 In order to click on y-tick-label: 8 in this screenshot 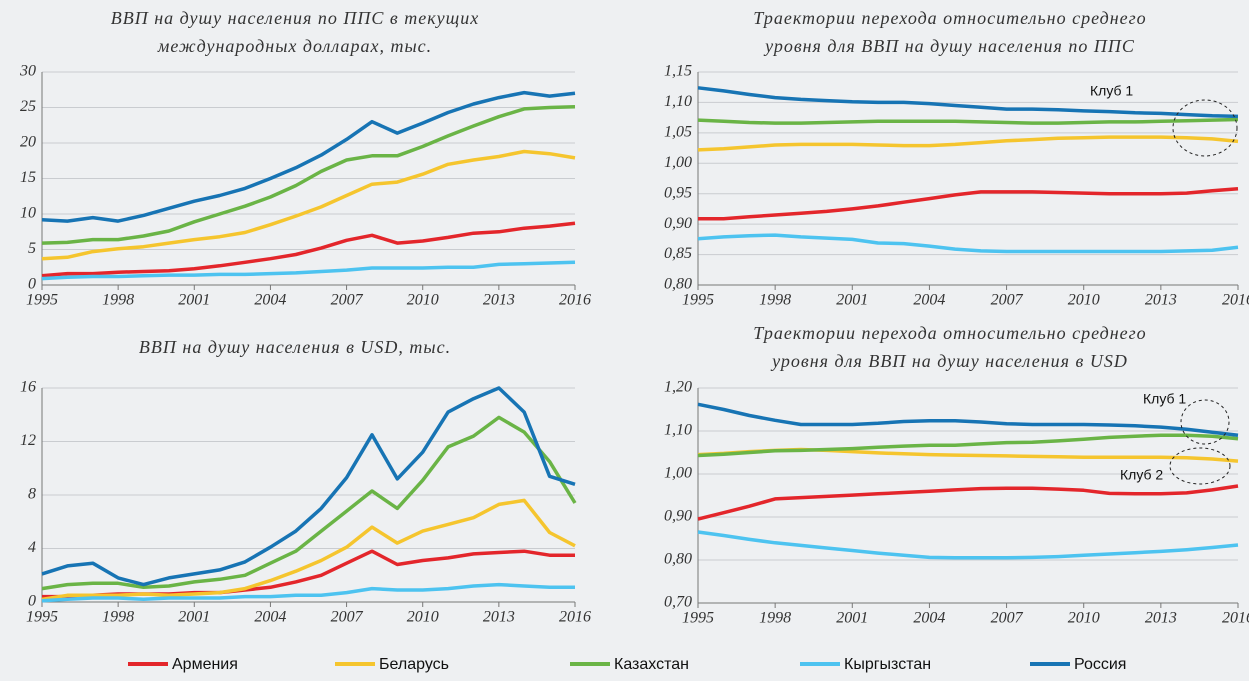, I will do `click(32, 494)`.